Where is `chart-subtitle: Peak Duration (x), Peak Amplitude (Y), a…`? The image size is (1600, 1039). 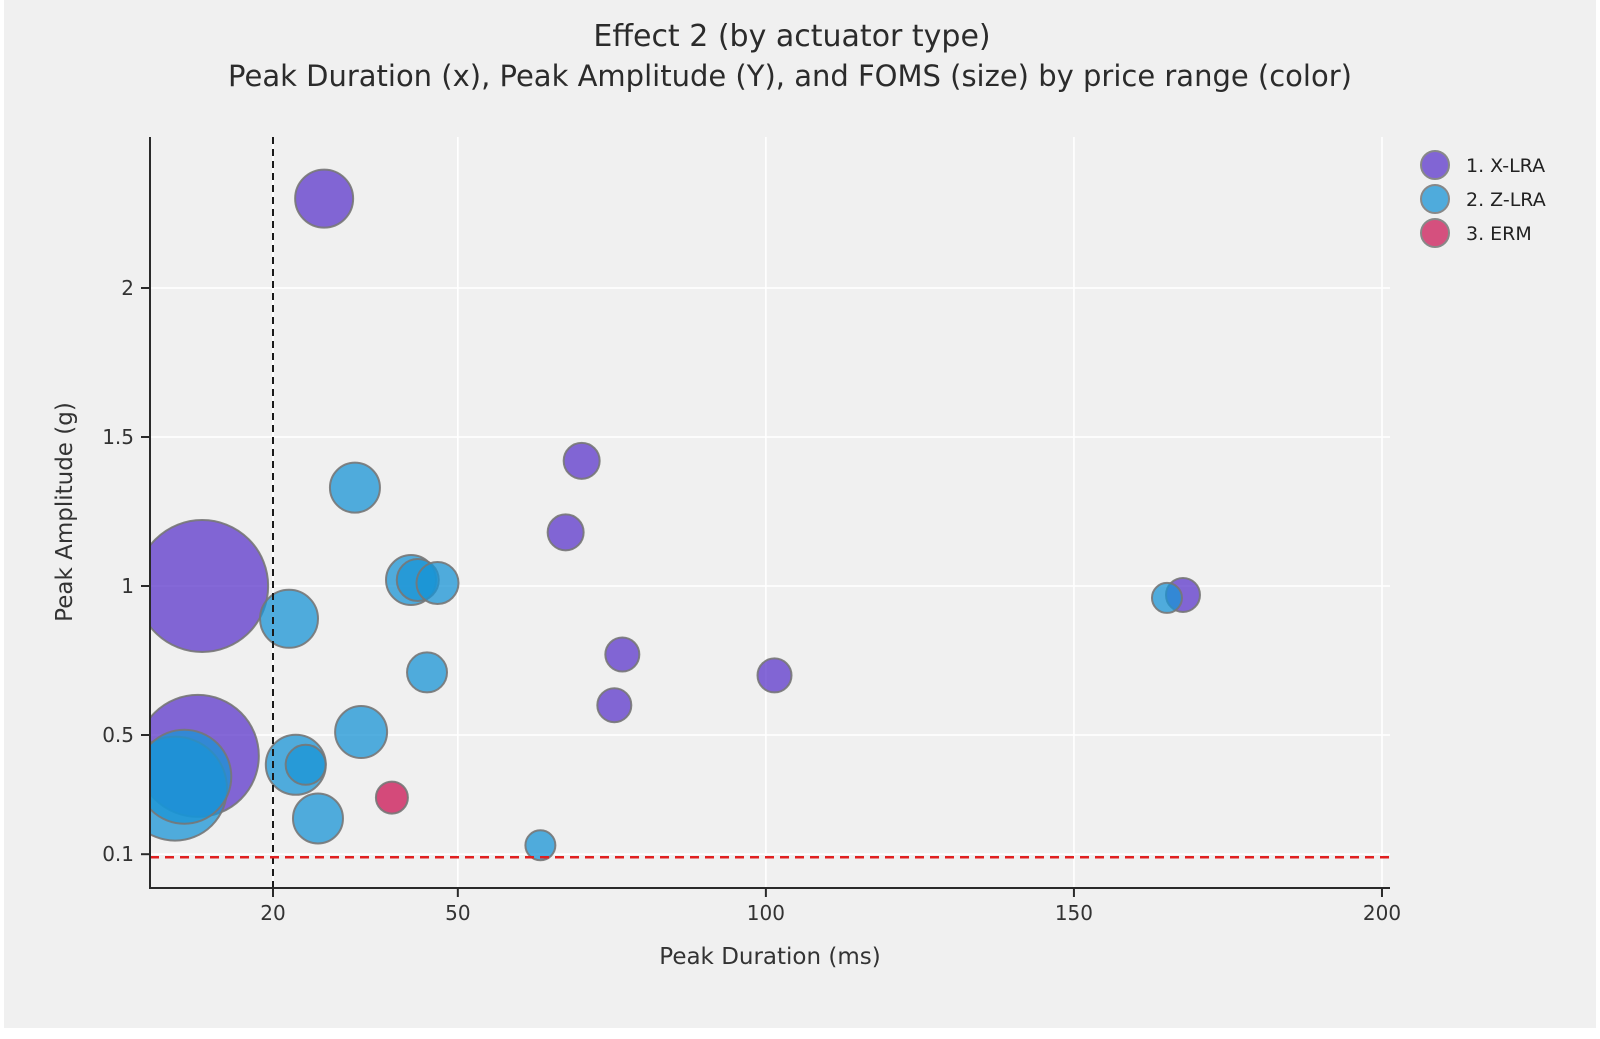 chart-subtitle: Peak Duration (x), Peak Amplitude (Y), a… is located at coordinates (790, 76).